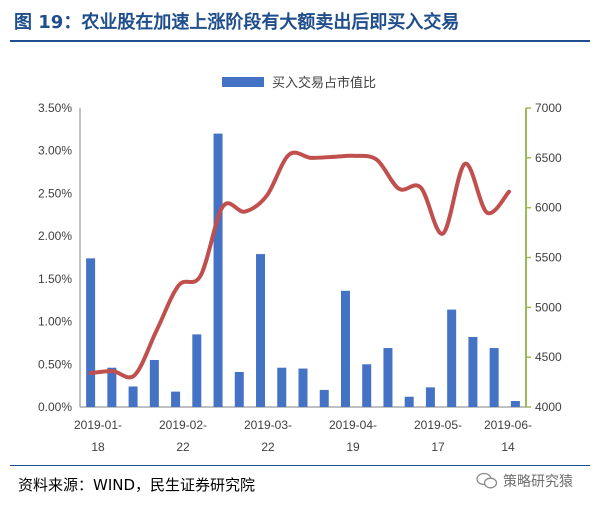  Describe the element at coordinates (55, 364) in the screenshot. I see `left-tick-label: 0.50%` at that location.